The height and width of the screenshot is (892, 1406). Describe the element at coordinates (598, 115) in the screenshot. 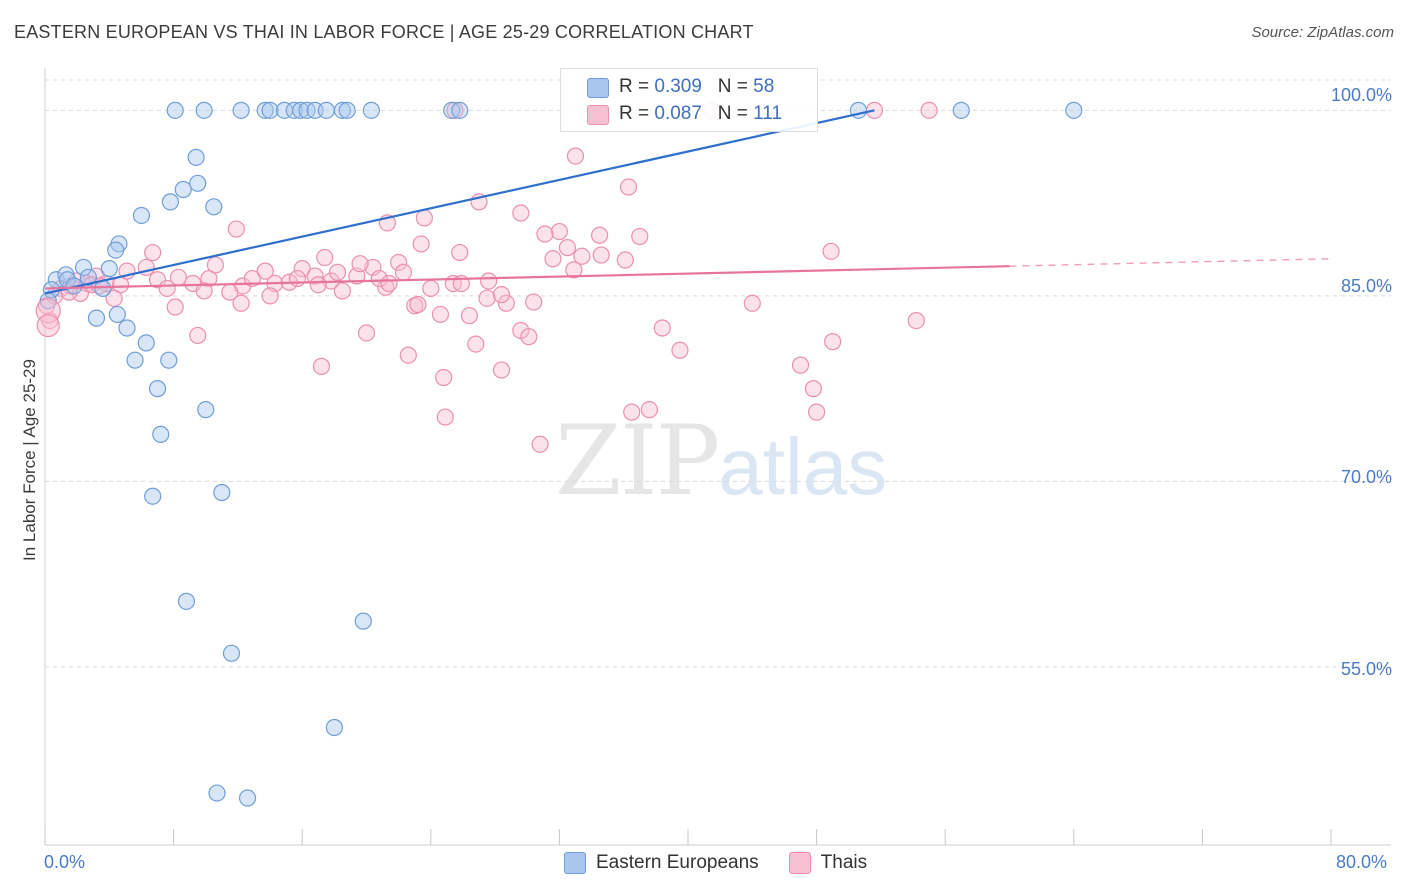

I see `legend-swatch-pink` at that location.